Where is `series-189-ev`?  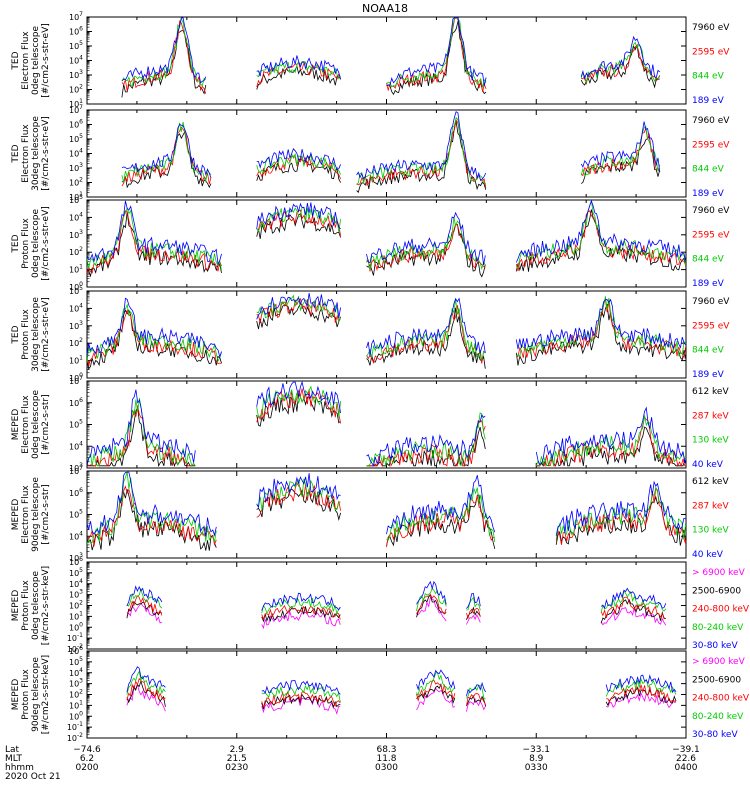
series-189-ev is located at coordinates (386, 326).